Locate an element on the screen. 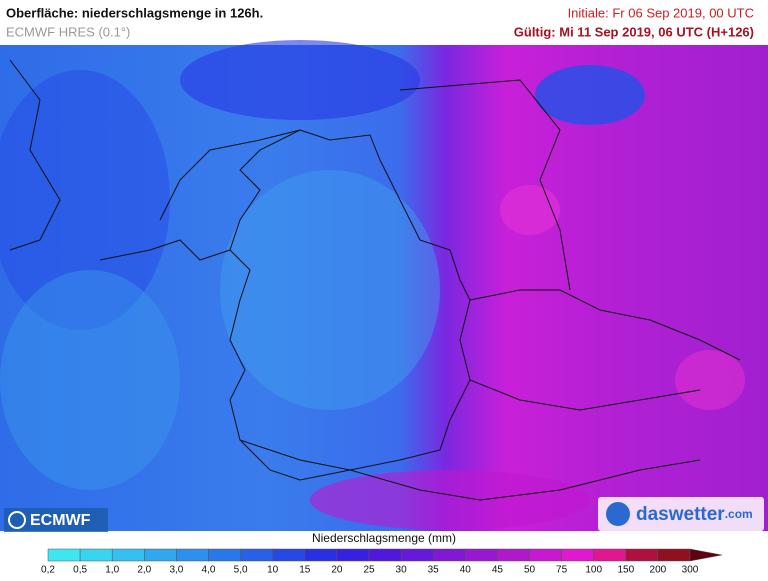 This screenshot has width=768, height=581. legend-label: 100 is located at coordinates (593, 570).